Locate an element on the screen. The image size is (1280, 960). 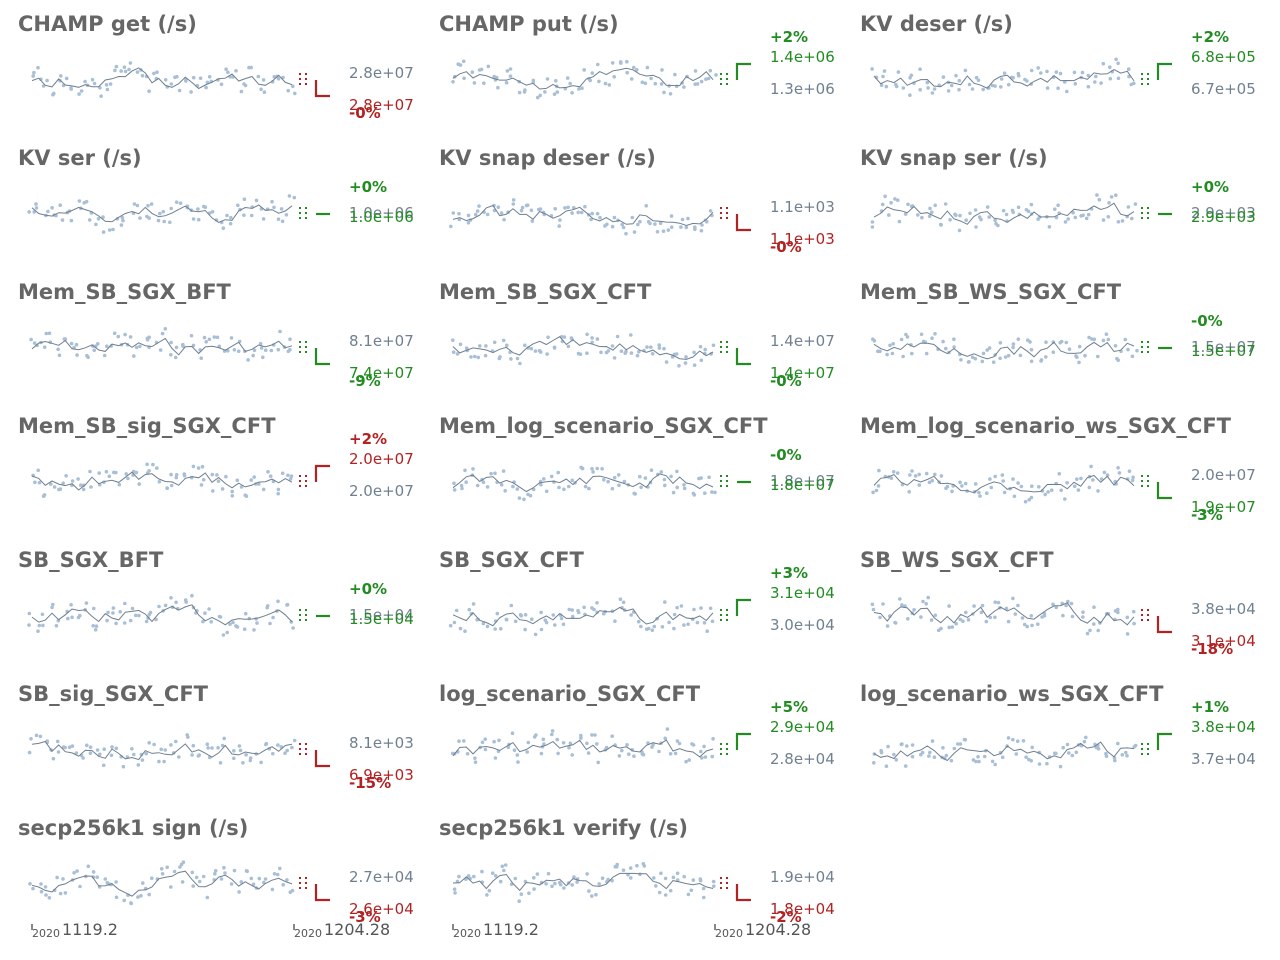
percent-change-label: +2% is located at coordinates (789, 37).